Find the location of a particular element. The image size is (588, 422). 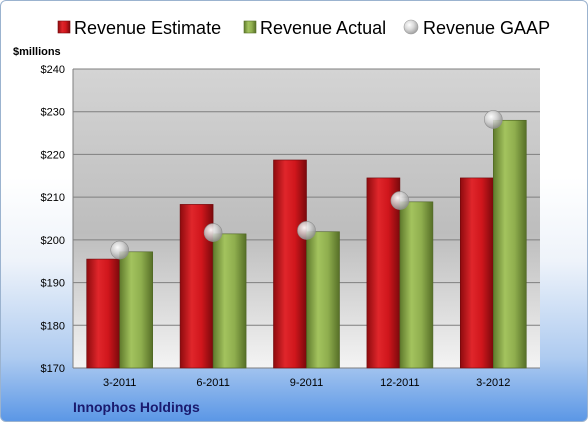

marker-gaap-3-2011 is located at coordinates (119, 250).